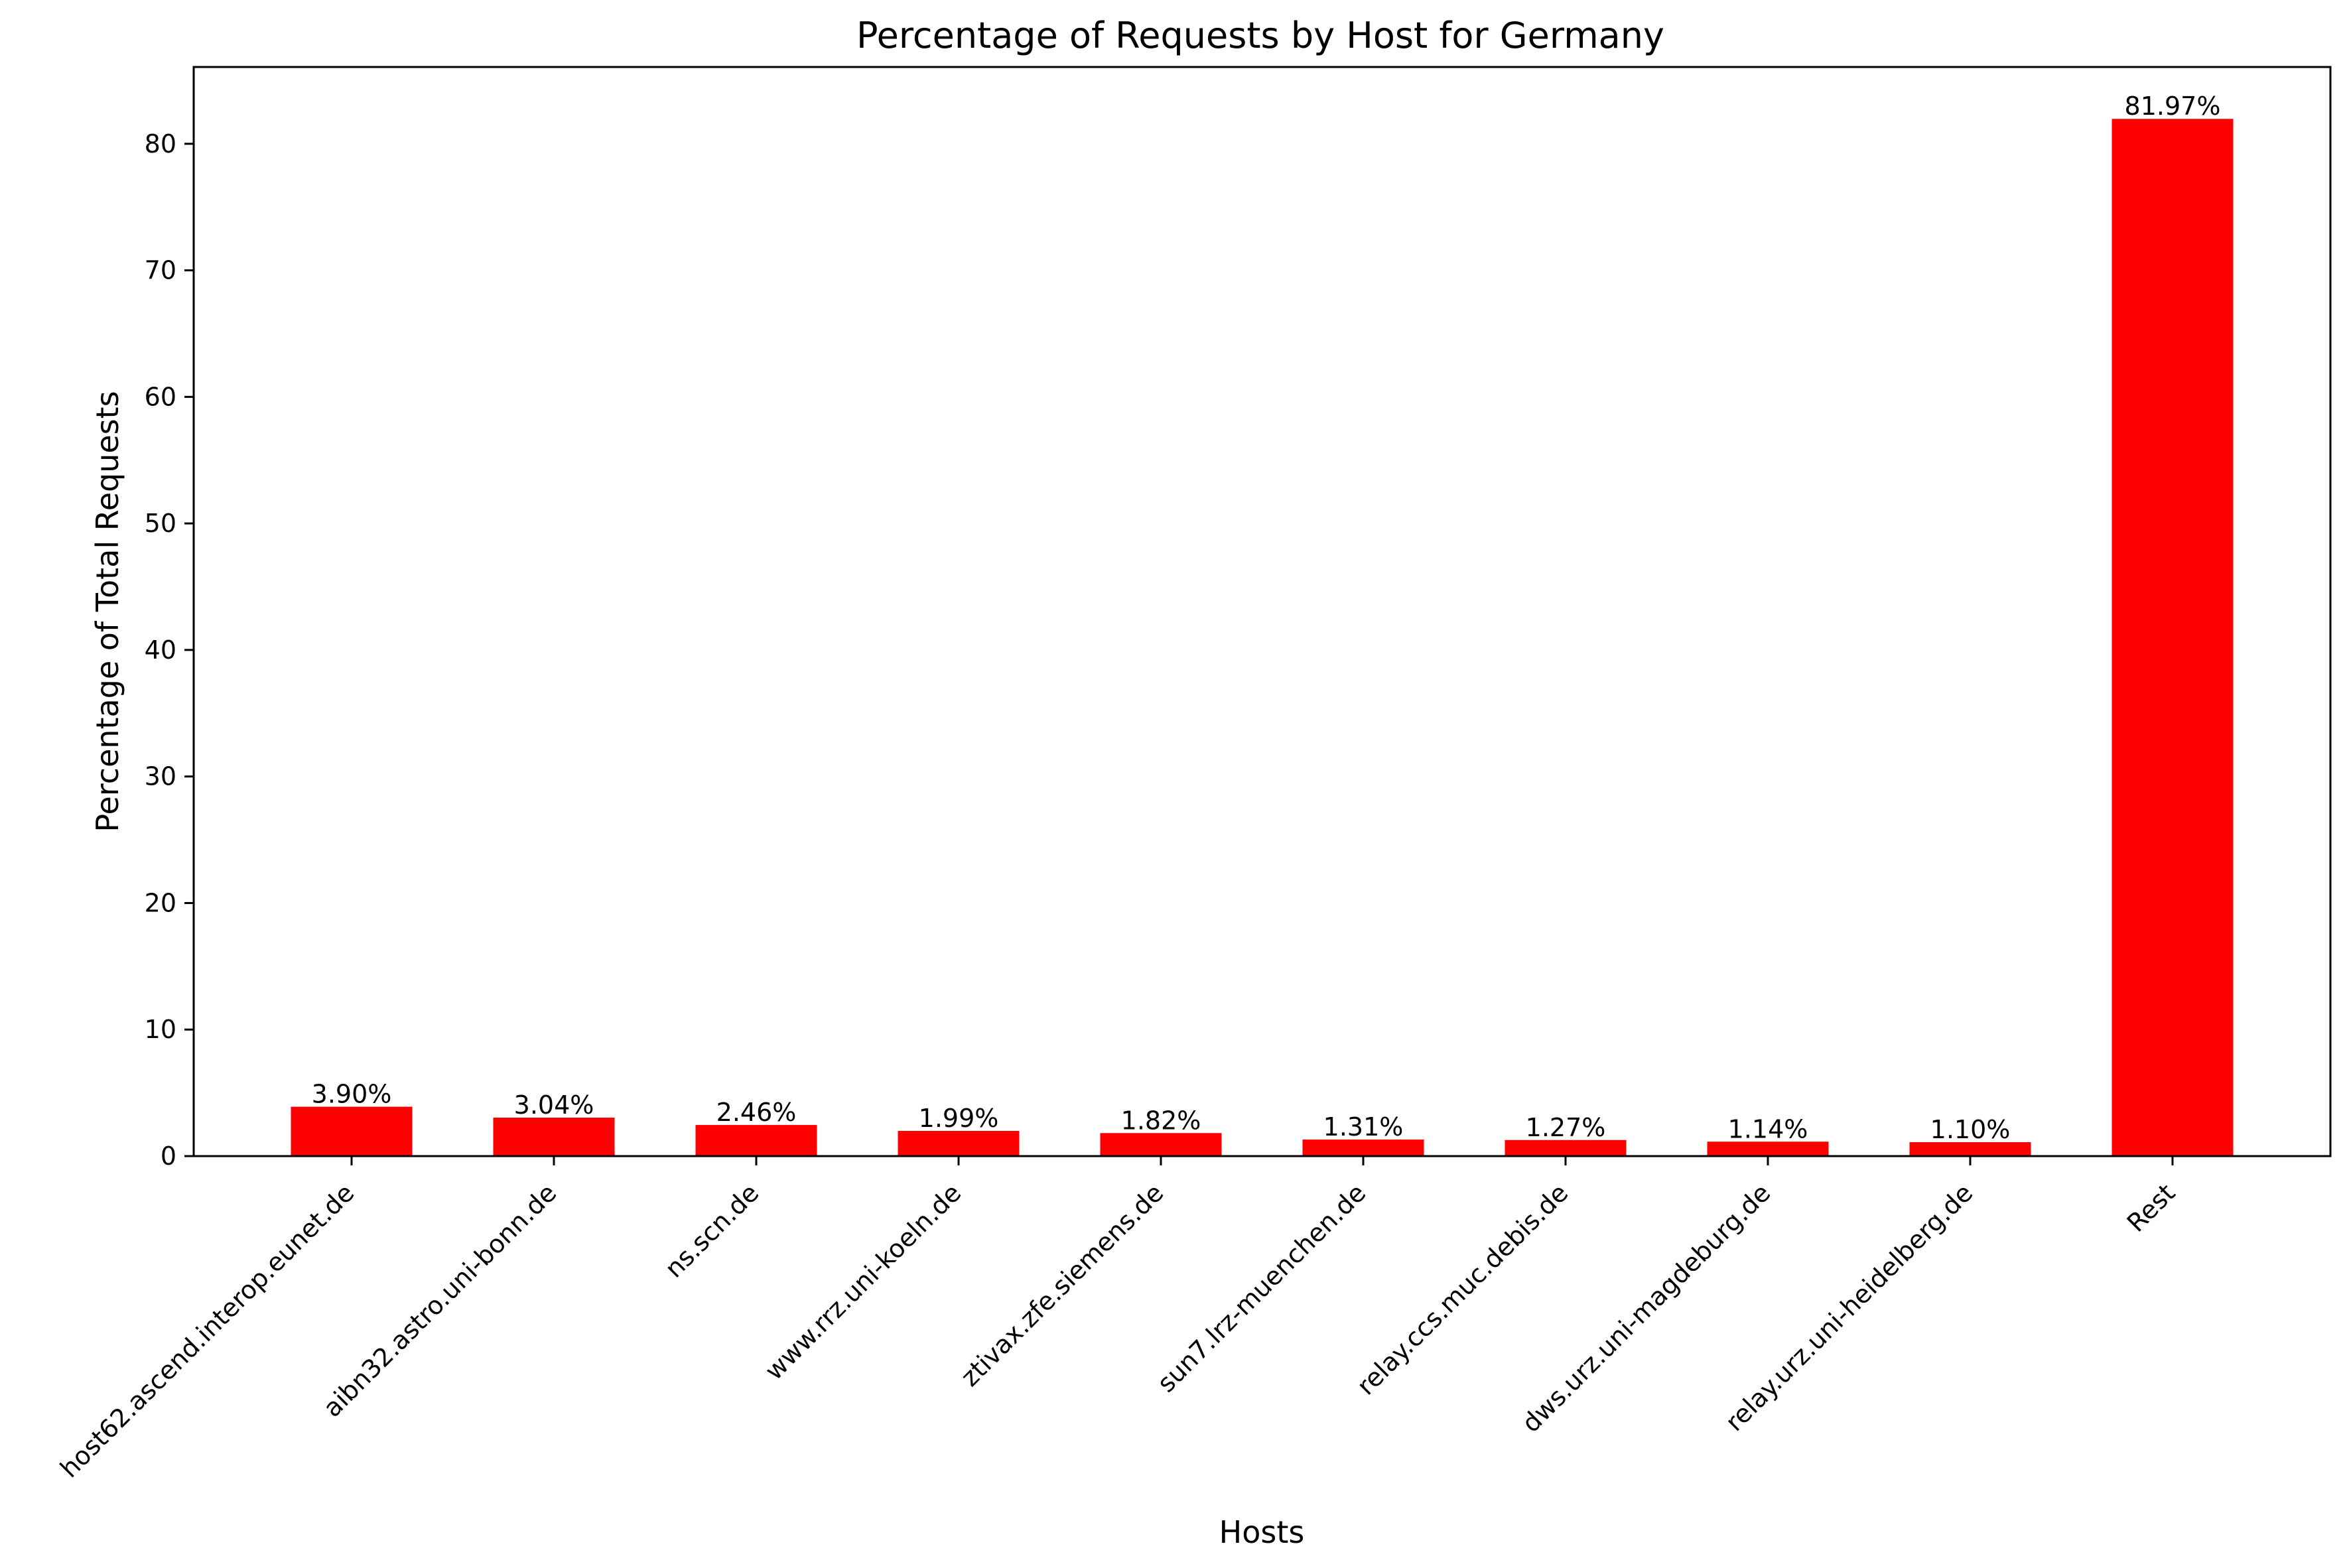 This screenshot has width=2347, height=1568. What do you see at coordinates (160, 397) in the screenshot?
I see `y-tick-label: 60` at bounding box center [160, 397].